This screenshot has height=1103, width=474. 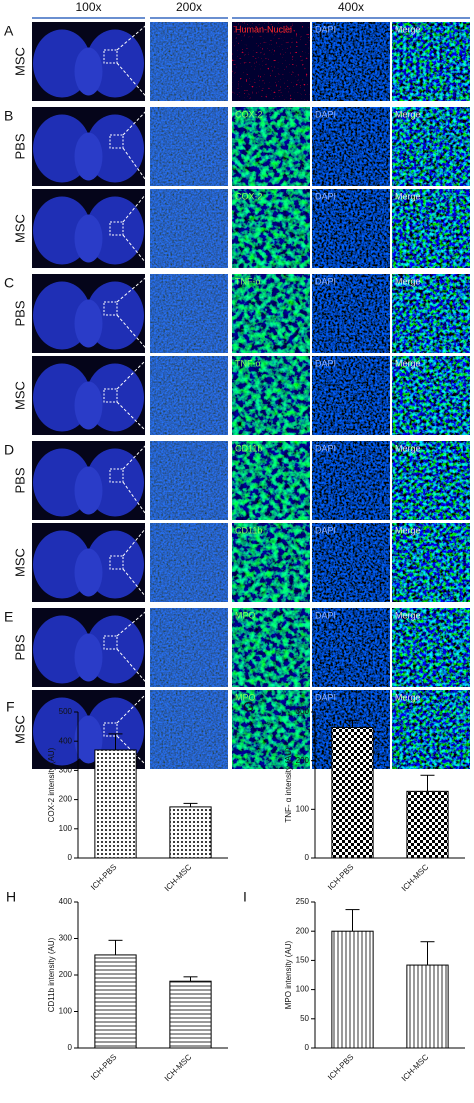 What do you see at coordinates (248, 707) in the screenshot?
I see `panel-letter: G` at bounding box center [248, 707].